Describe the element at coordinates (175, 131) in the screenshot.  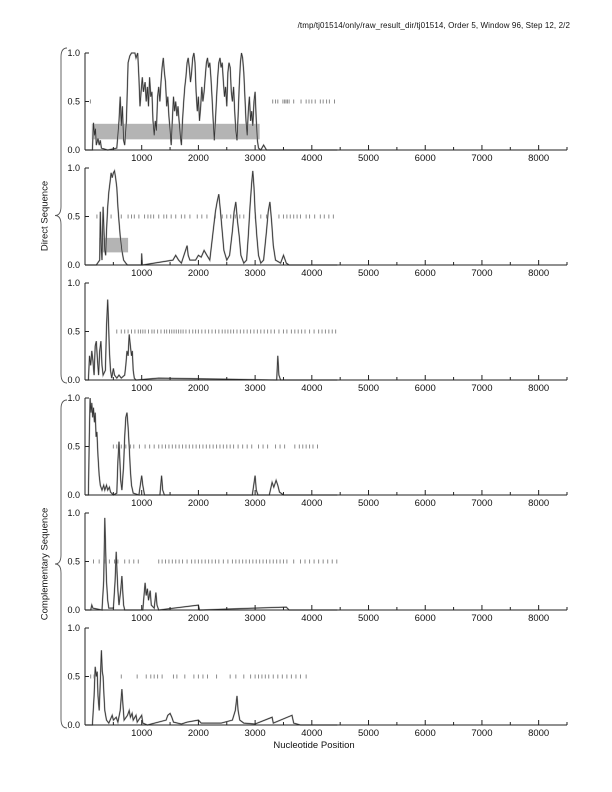
I see `panel-1-shaded-band` at that location.